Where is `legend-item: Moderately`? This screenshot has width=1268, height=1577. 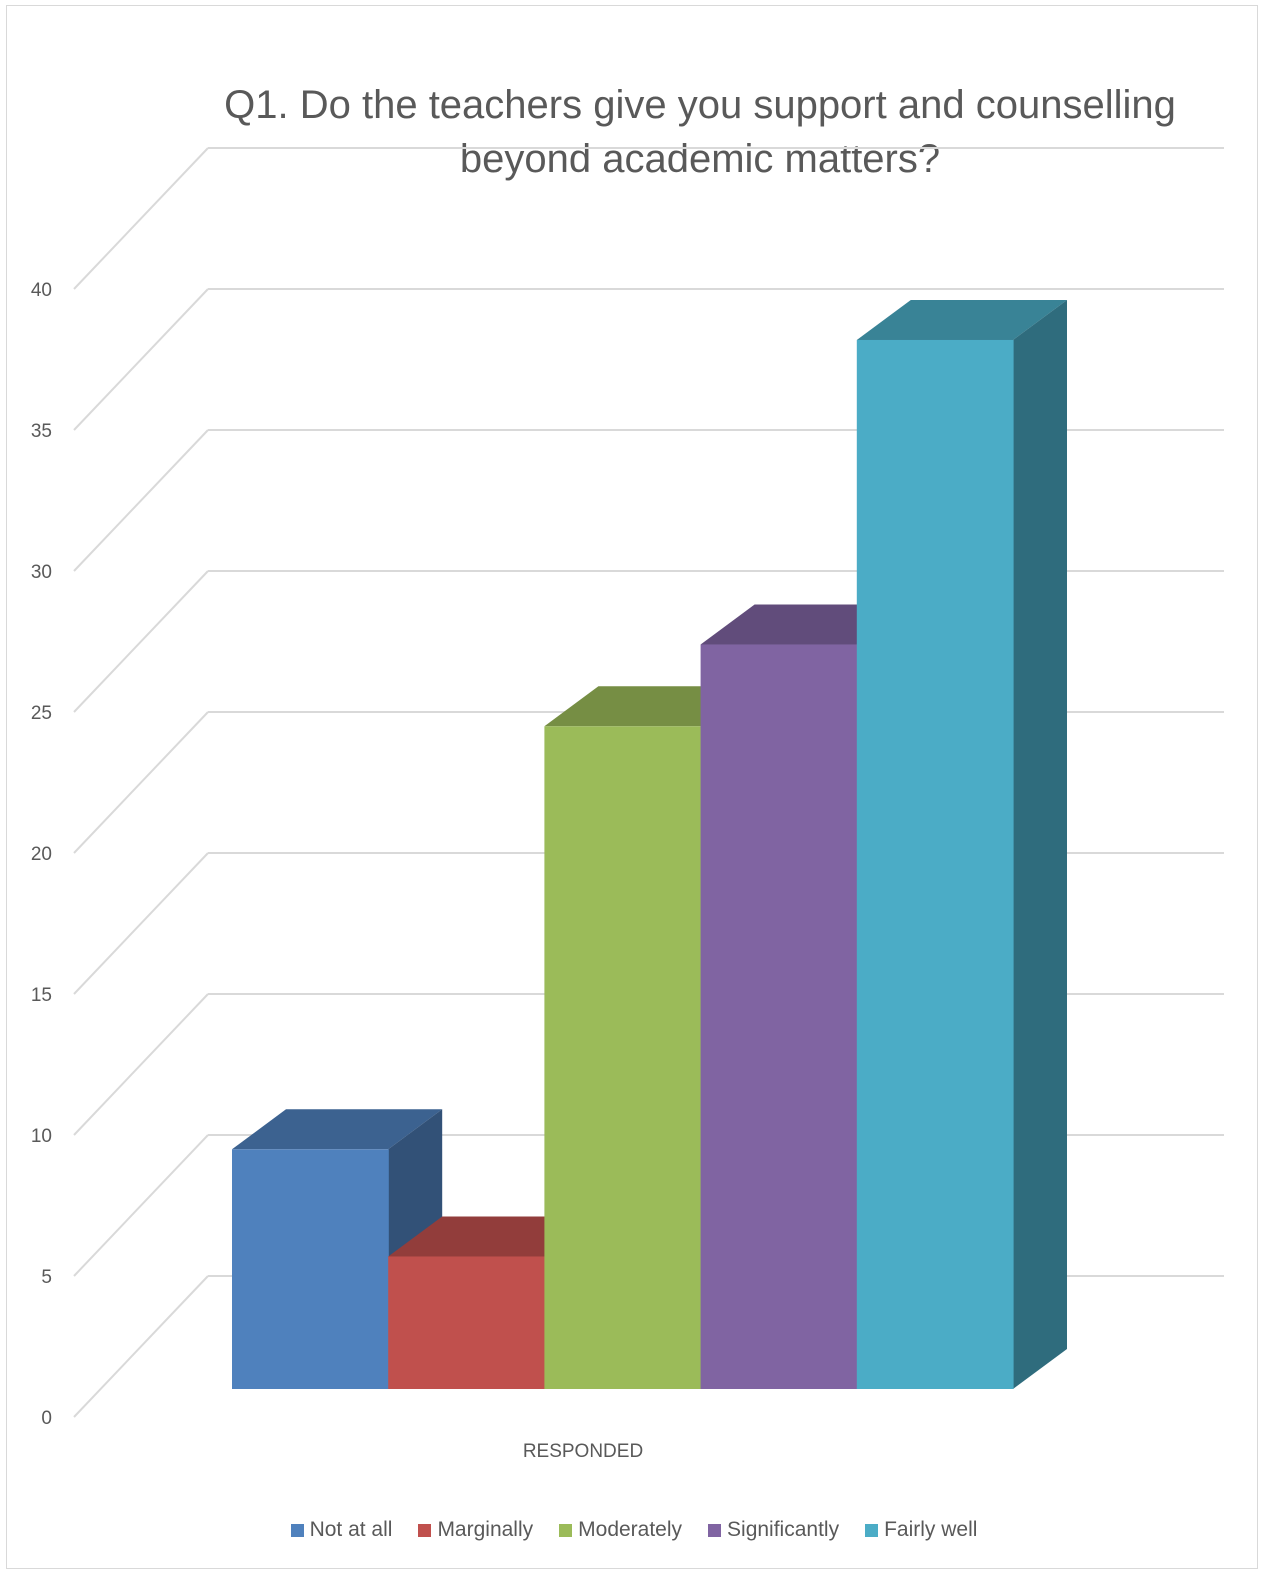 legend-item: Moderately is located at coordinates (620, 1530).